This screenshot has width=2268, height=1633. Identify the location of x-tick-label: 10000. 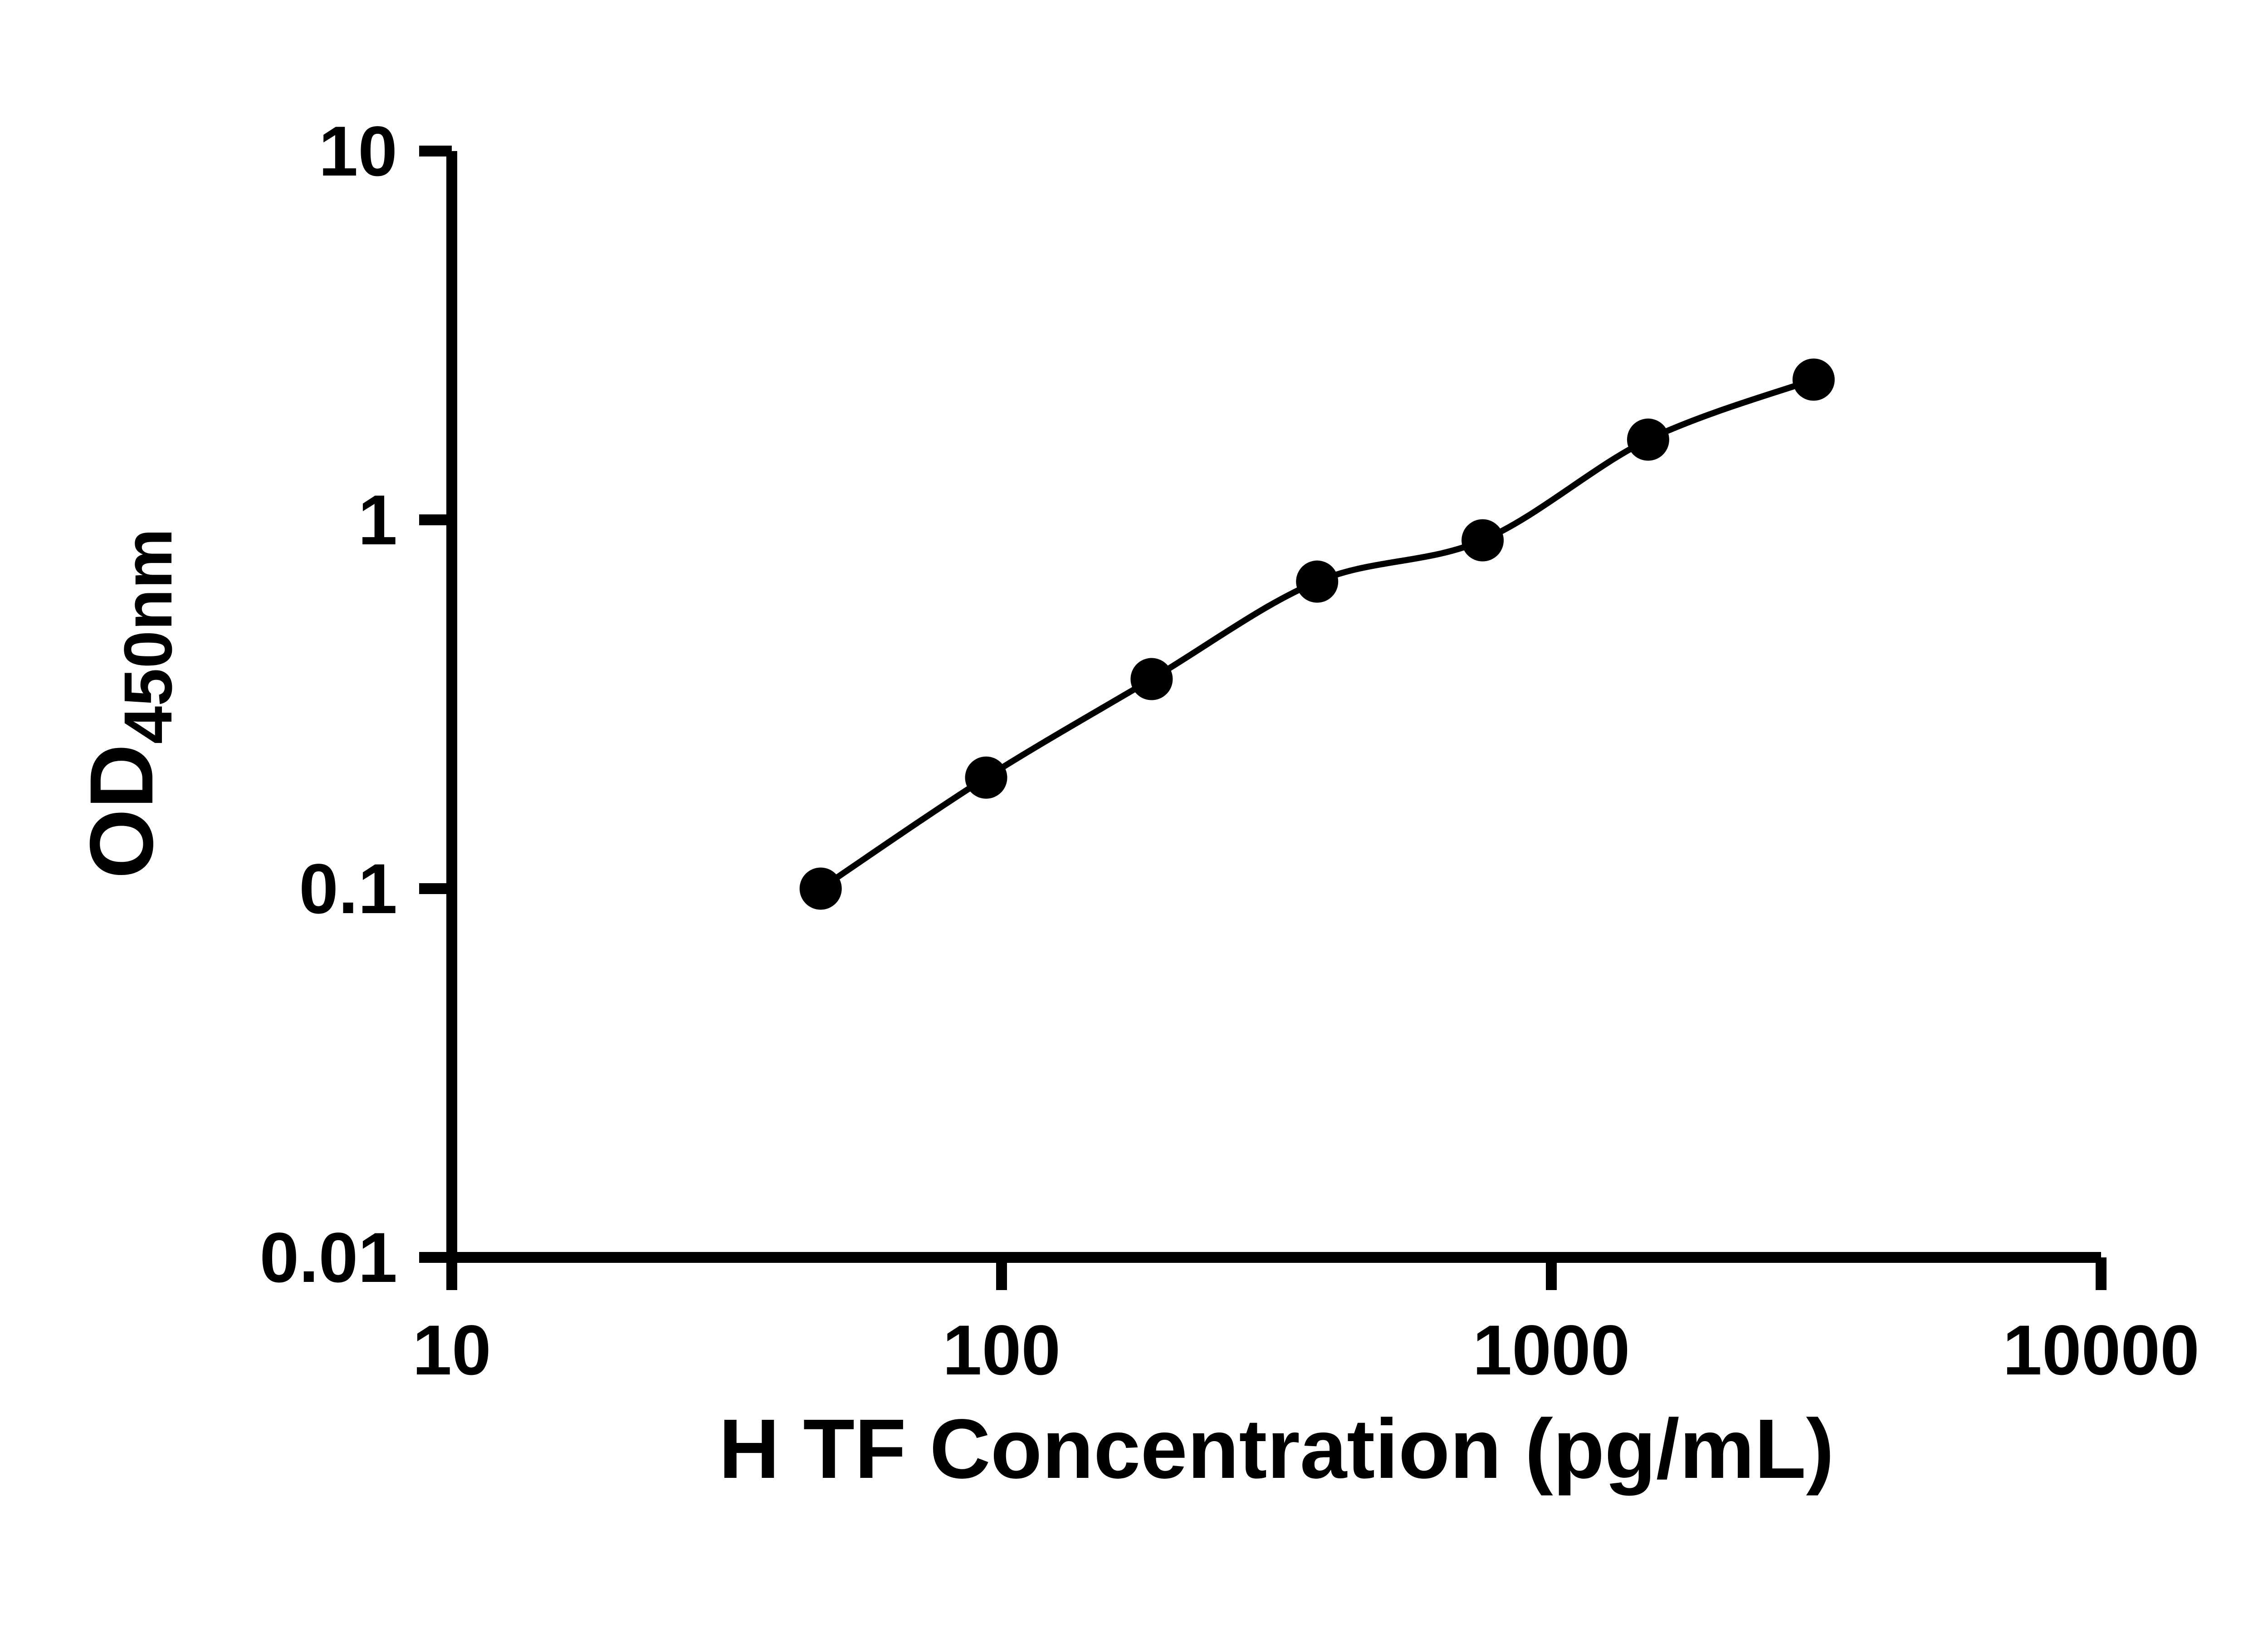
(2101, 1350).